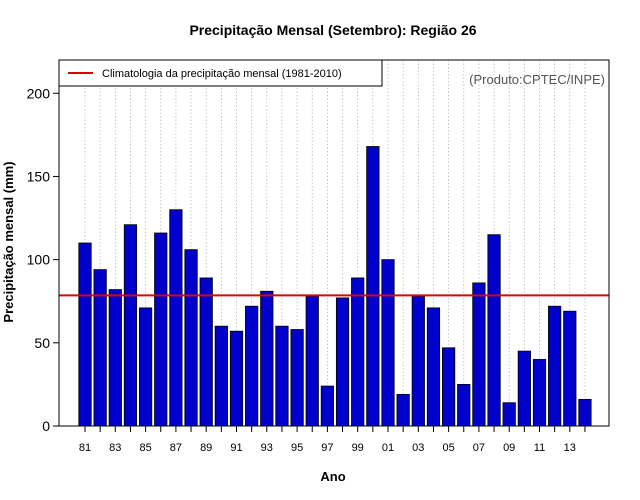  Describe the element at coordinates (46, 426) in the screenshot. I see `y-tick-label: 0` at that location.